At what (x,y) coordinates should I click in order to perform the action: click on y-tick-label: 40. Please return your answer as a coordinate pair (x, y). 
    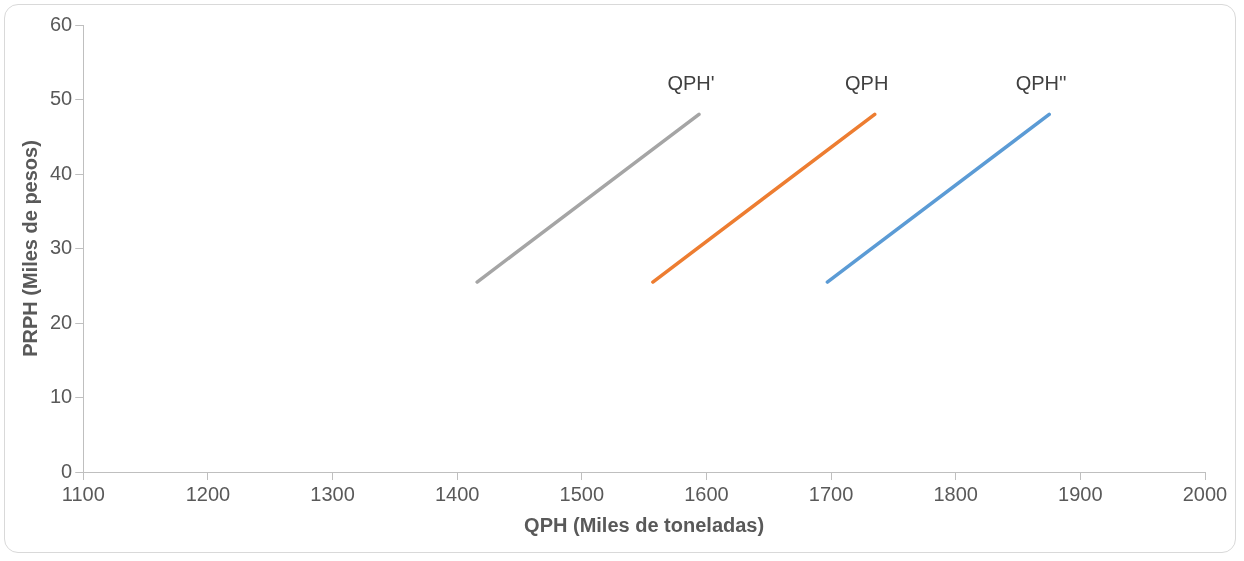
    Looking at the image, I should click on (61, 172).